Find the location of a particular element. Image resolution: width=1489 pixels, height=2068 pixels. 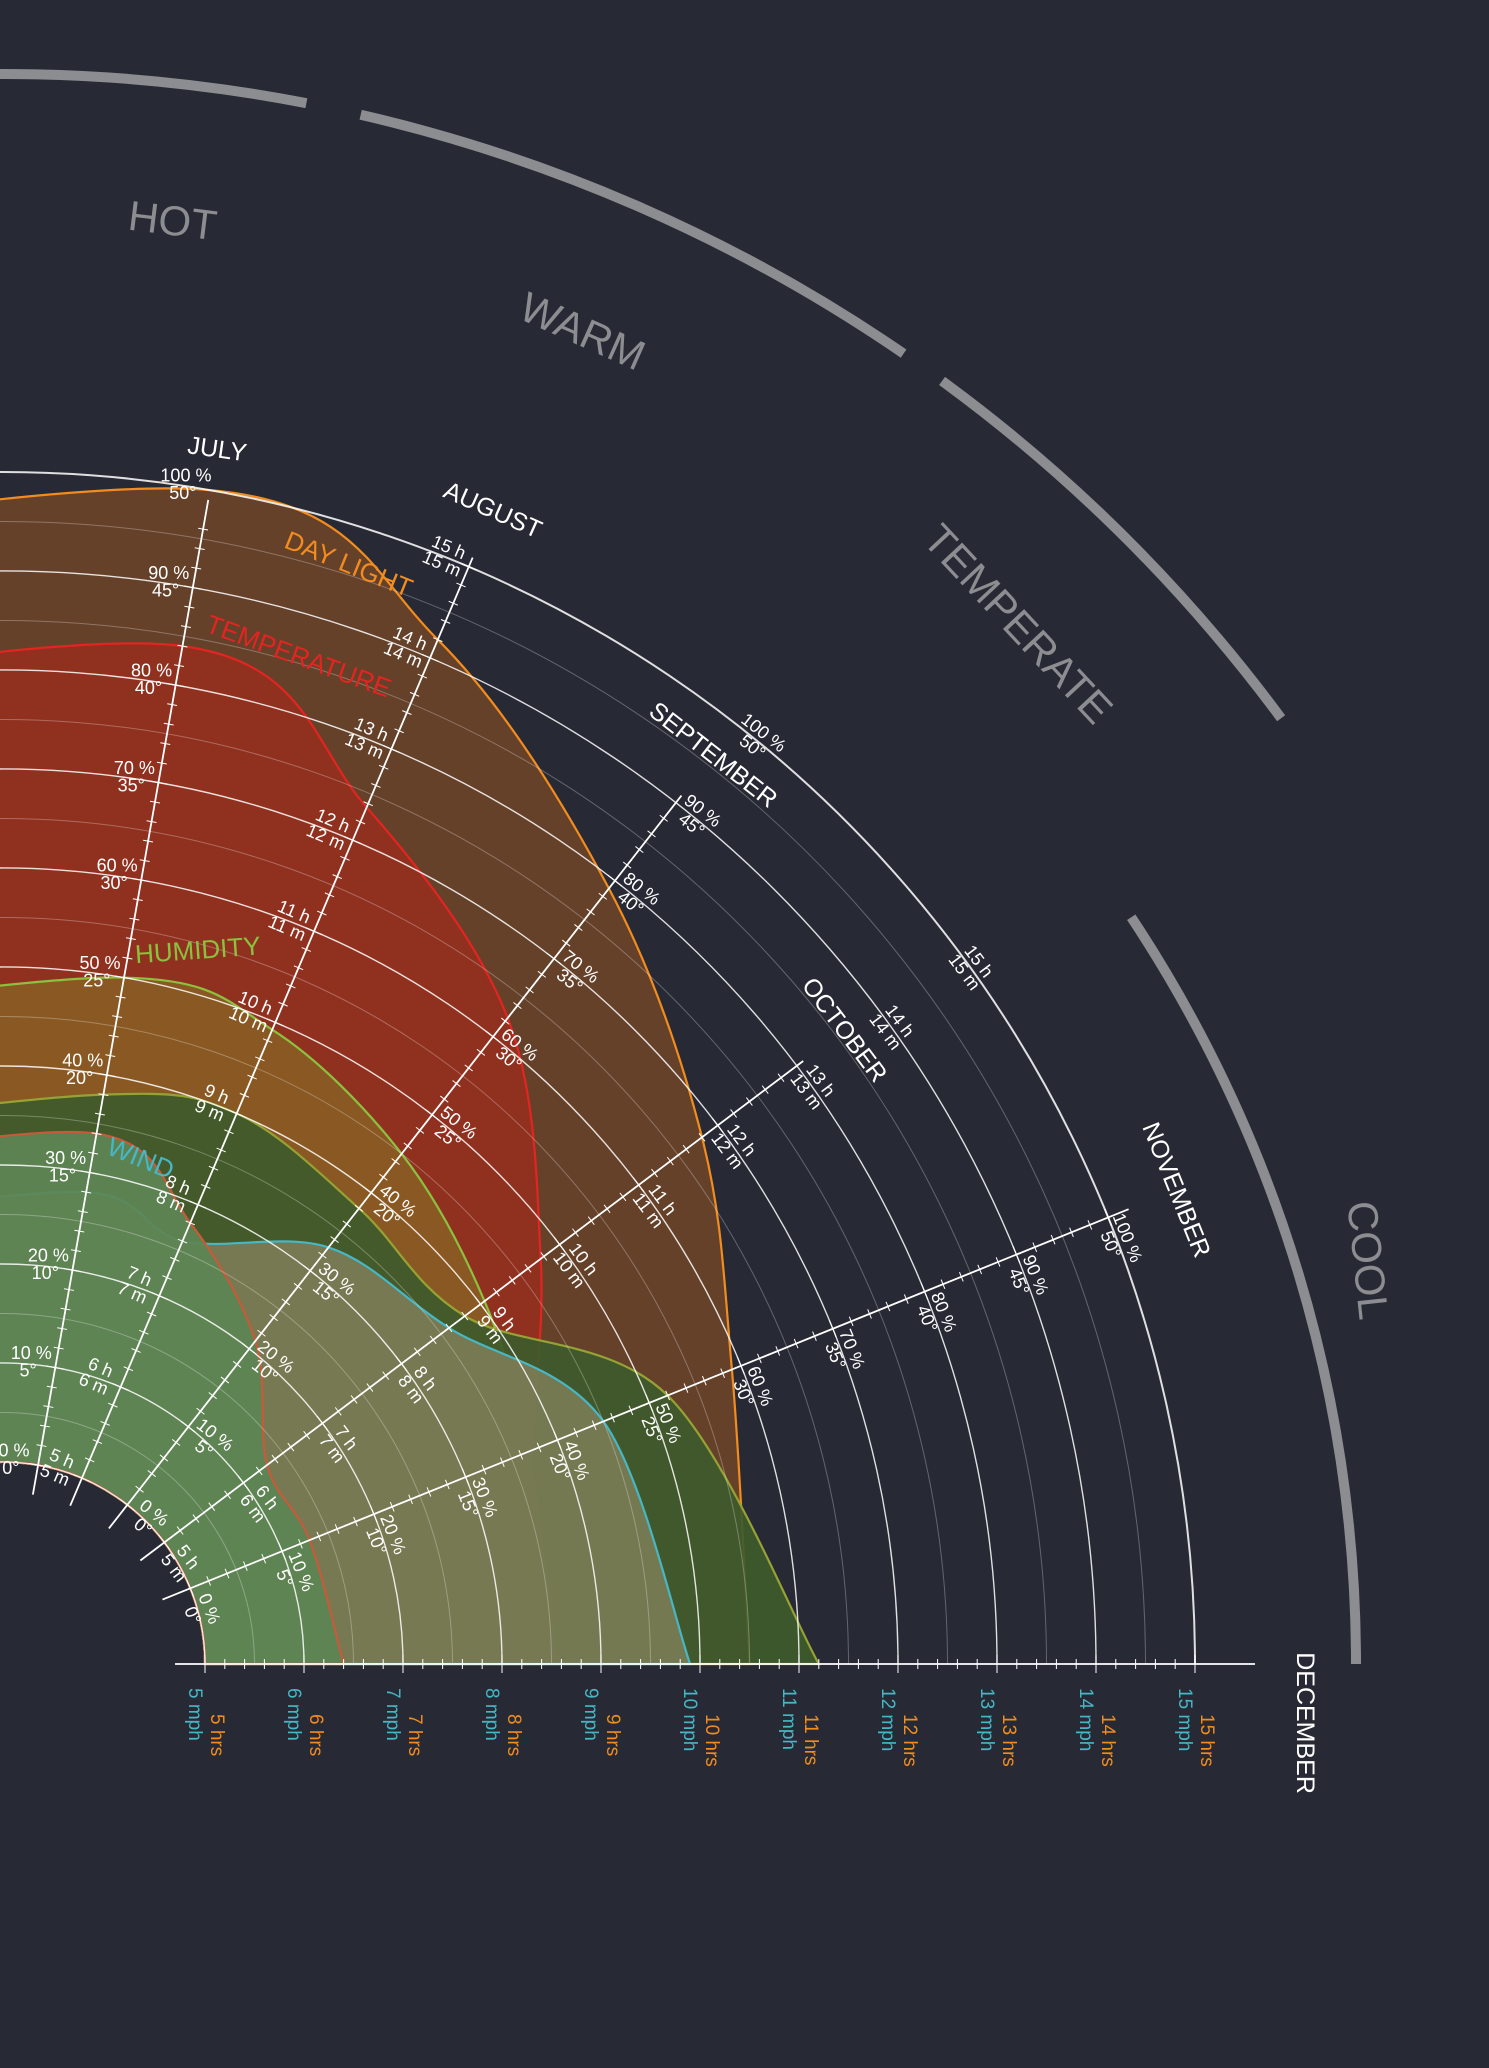

percent-label: 100 % is located at coordinates (185, 475).